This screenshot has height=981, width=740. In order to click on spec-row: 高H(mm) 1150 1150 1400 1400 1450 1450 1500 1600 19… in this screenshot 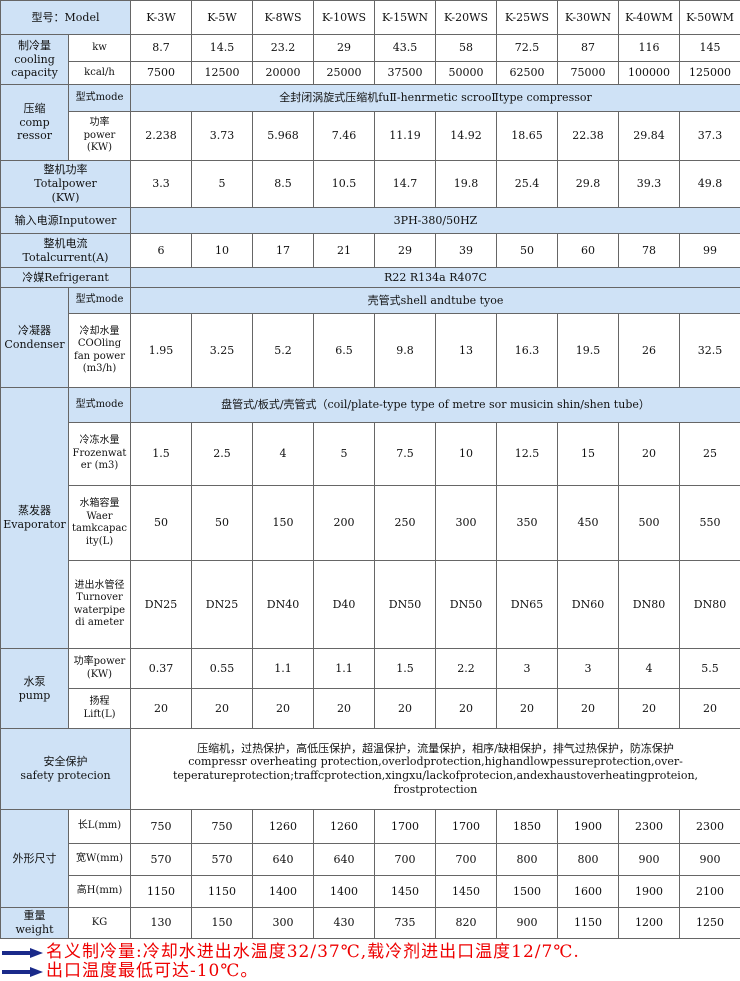, I will do `click(370, 891)`.